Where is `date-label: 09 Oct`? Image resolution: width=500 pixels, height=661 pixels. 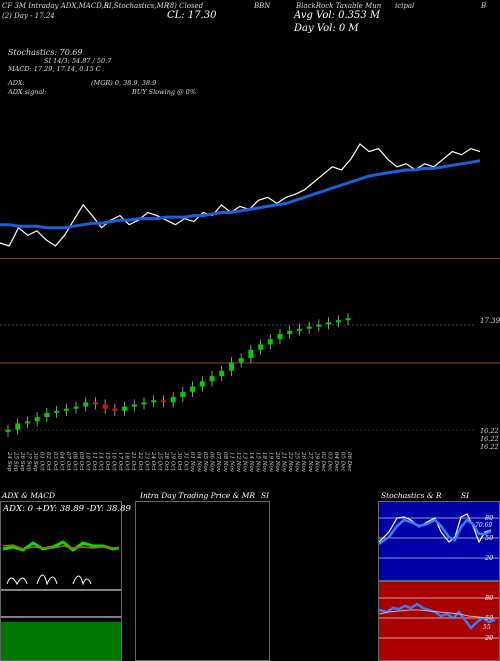 date-label: 09 Oct is located at coordinates (81, 461).